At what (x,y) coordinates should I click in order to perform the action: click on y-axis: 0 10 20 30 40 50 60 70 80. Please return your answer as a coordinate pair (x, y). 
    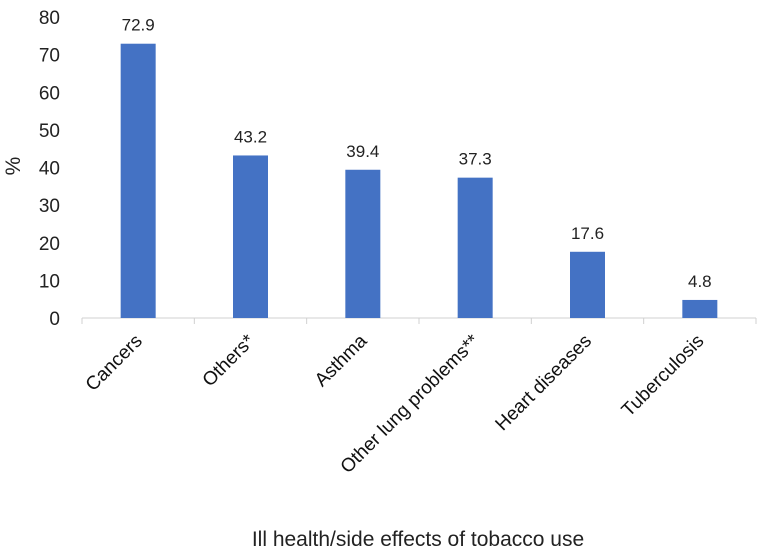
    Looking at the image, I should click on (49, 169).